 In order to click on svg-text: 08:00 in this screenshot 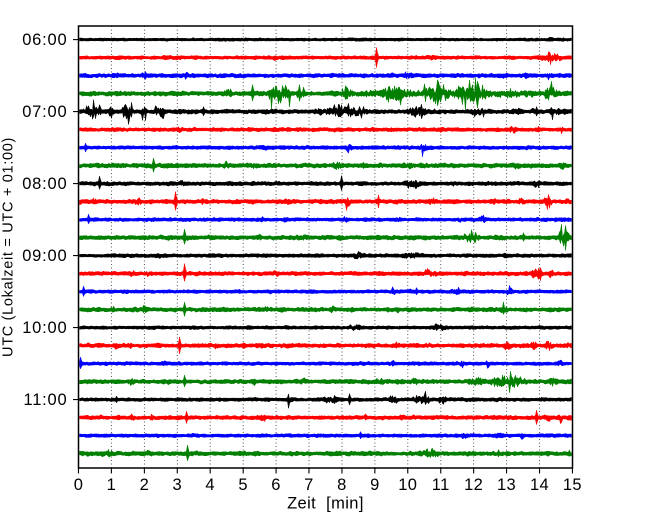, I will do `click(44, 184)`.